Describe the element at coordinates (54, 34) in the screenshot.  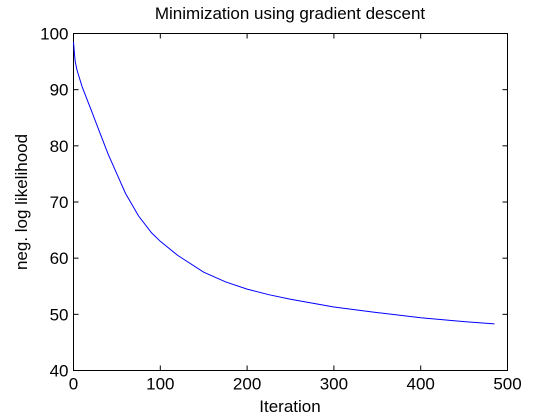
I see `y-tick-label: 100` at that location.